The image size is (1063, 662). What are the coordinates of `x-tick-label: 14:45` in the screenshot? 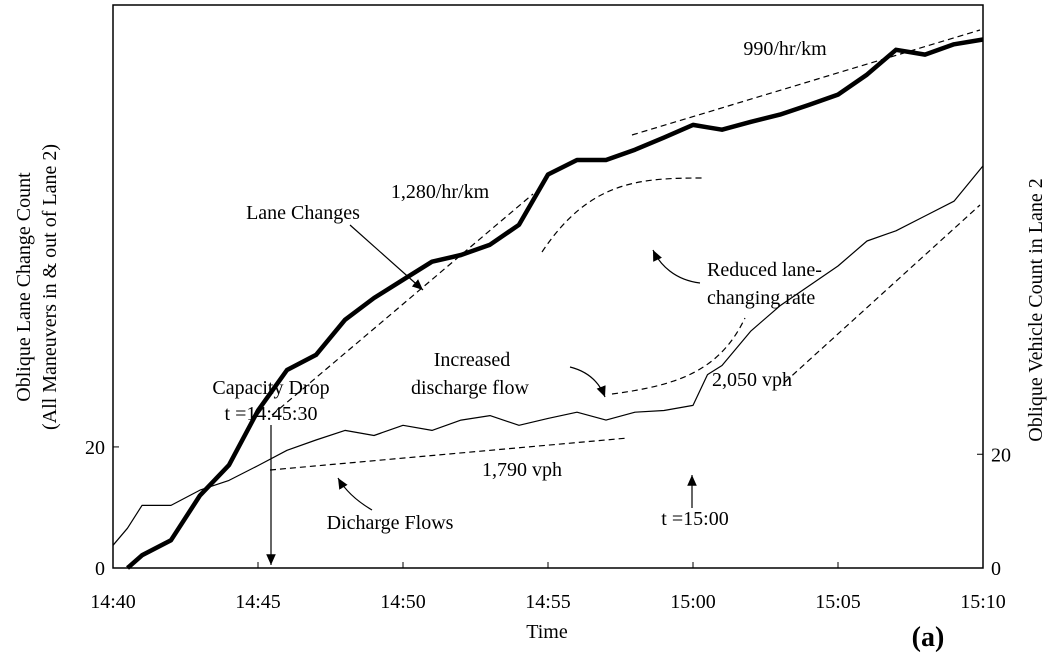 It's located at (258, 602).